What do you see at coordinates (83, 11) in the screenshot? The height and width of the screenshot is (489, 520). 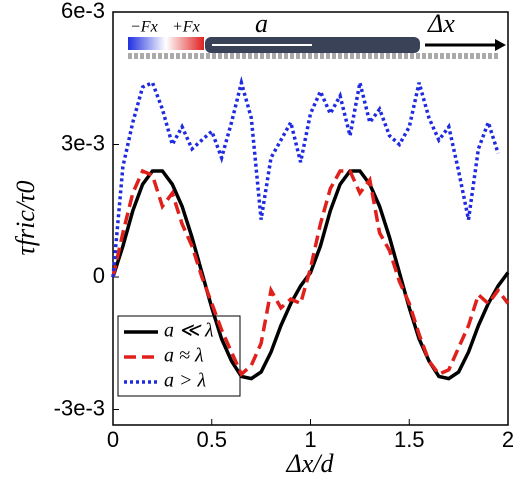 I see `y-tick-label: 6e-3` at bounding box center [83, 11].